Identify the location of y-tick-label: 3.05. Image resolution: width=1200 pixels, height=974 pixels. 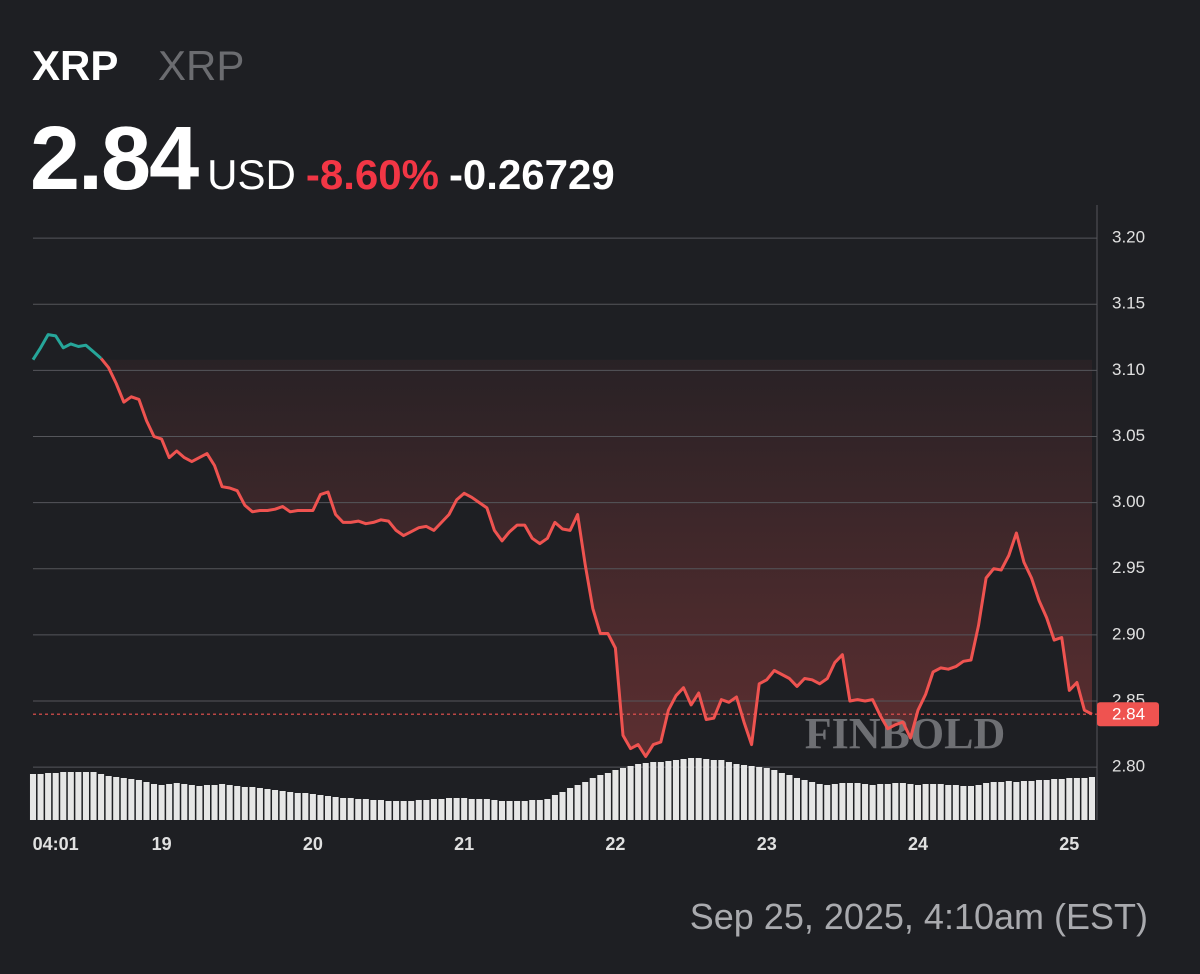
(1128, 435).